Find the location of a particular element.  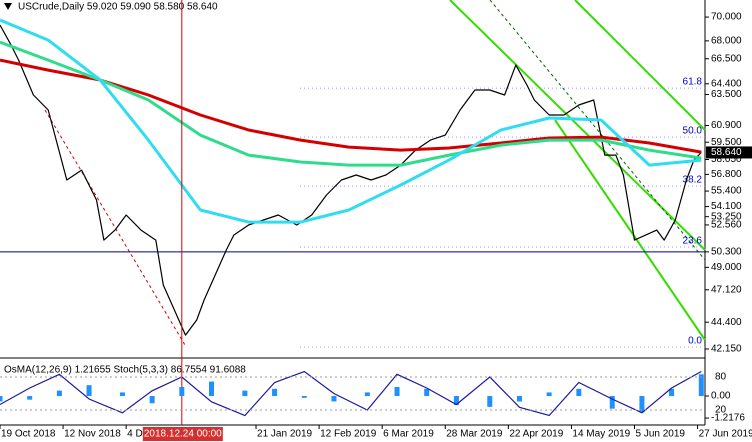

x-tick-label: 12 Feb 2019 is located at coordinates (348, 434).